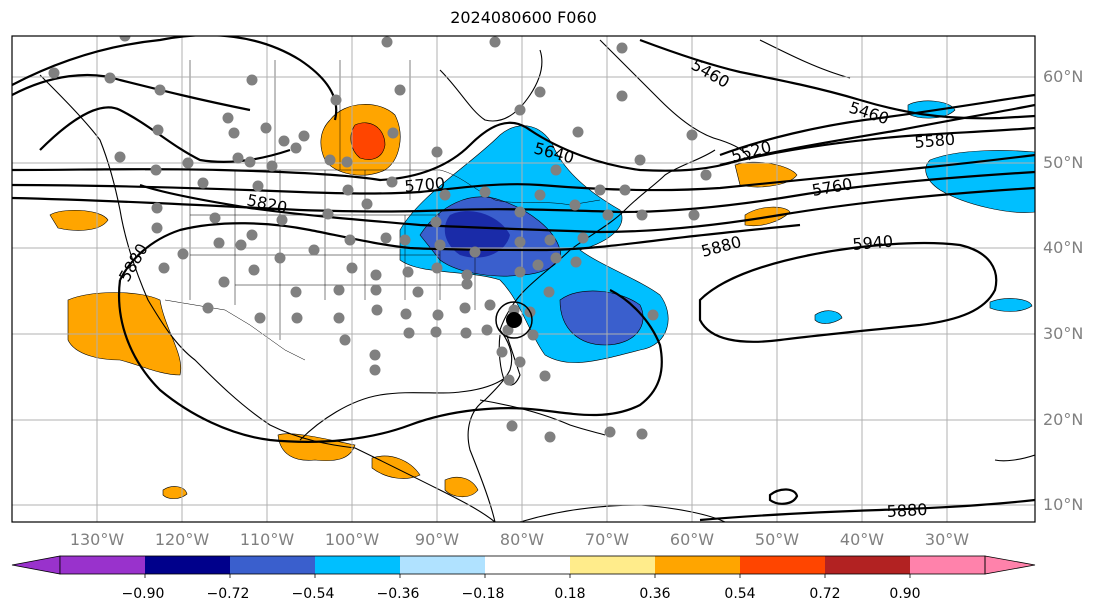 The height and width of the screenshot is (615, 1105). Describe the element at coordinates (904, 594) in the screenshot. I see `colorbar-tick-label: 0.90` at that location.